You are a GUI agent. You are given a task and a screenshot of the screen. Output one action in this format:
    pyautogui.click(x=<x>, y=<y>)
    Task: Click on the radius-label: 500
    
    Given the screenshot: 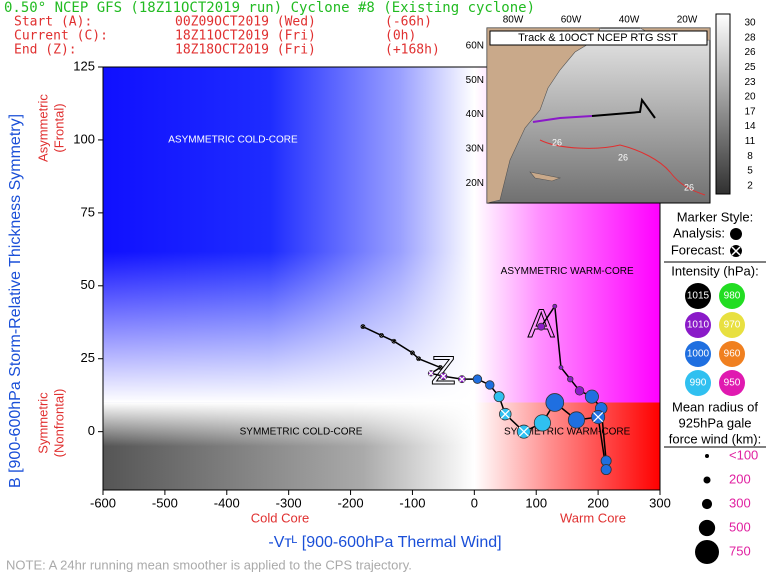 What is the action you would take?
    pyautogui.click(x=740, y=526)
    